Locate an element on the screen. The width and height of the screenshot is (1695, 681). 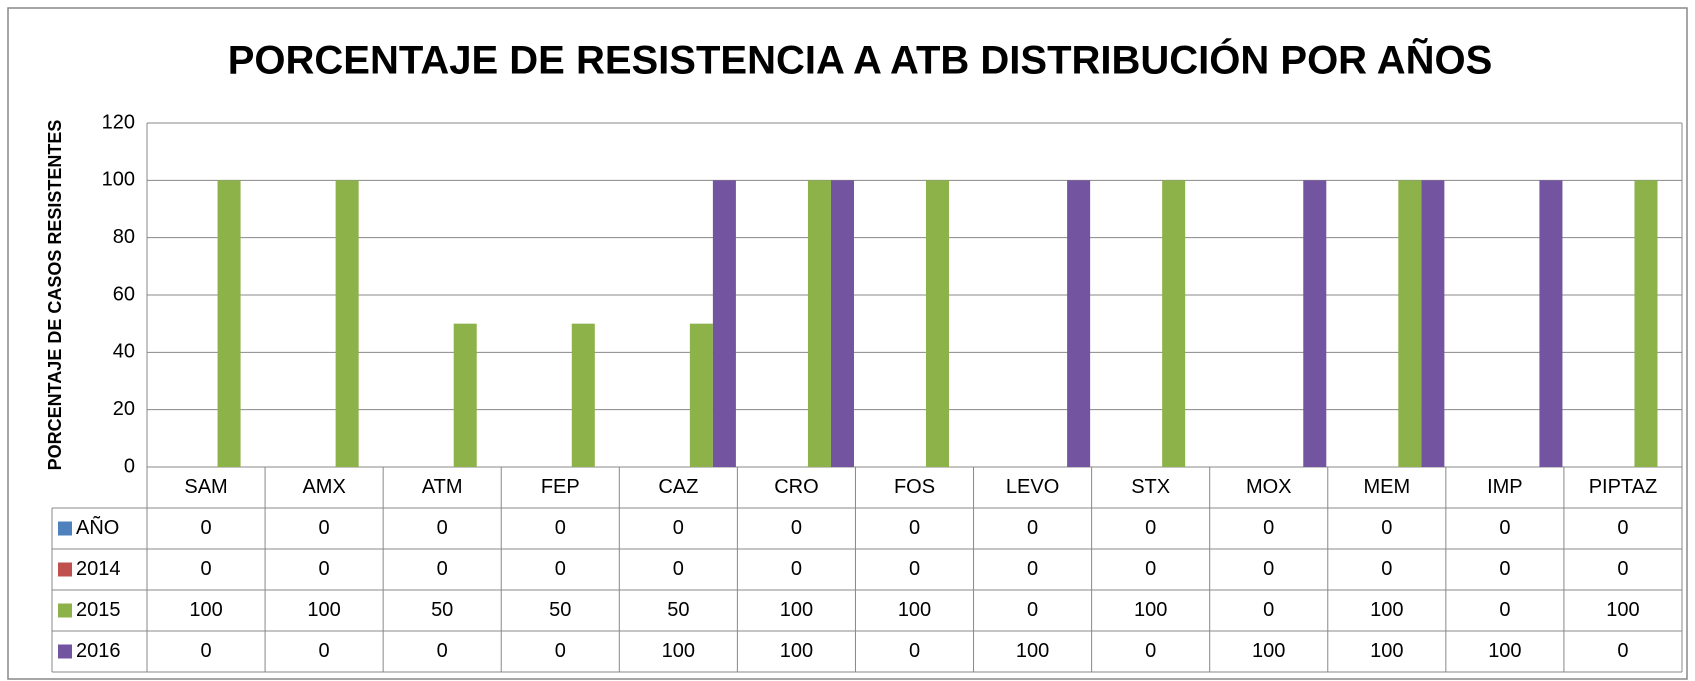
y-tick-label: 40 is located at coordinates (124, 352).